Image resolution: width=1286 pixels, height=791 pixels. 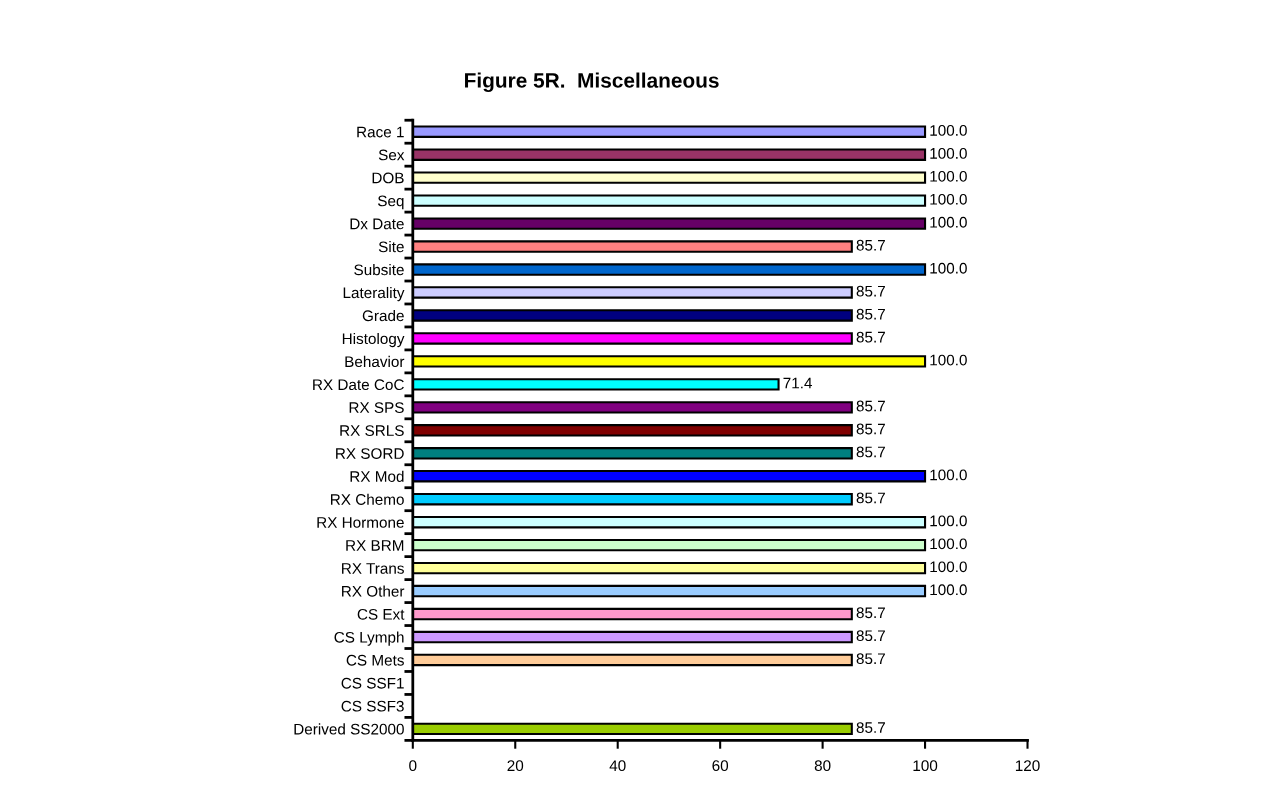 What do you see at coordinates (383, 315) in the screenshot?
I see `y-tick-label: Grade` at bounding box center [383, 315].